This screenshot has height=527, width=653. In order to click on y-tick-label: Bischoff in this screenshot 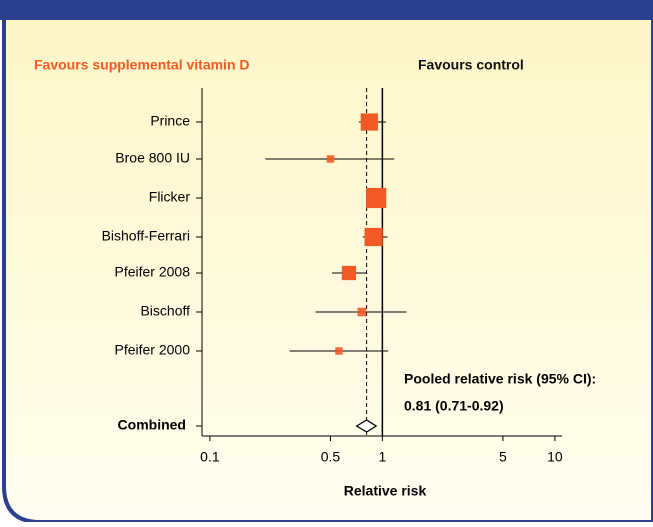, I will do `click(165, 311)`.